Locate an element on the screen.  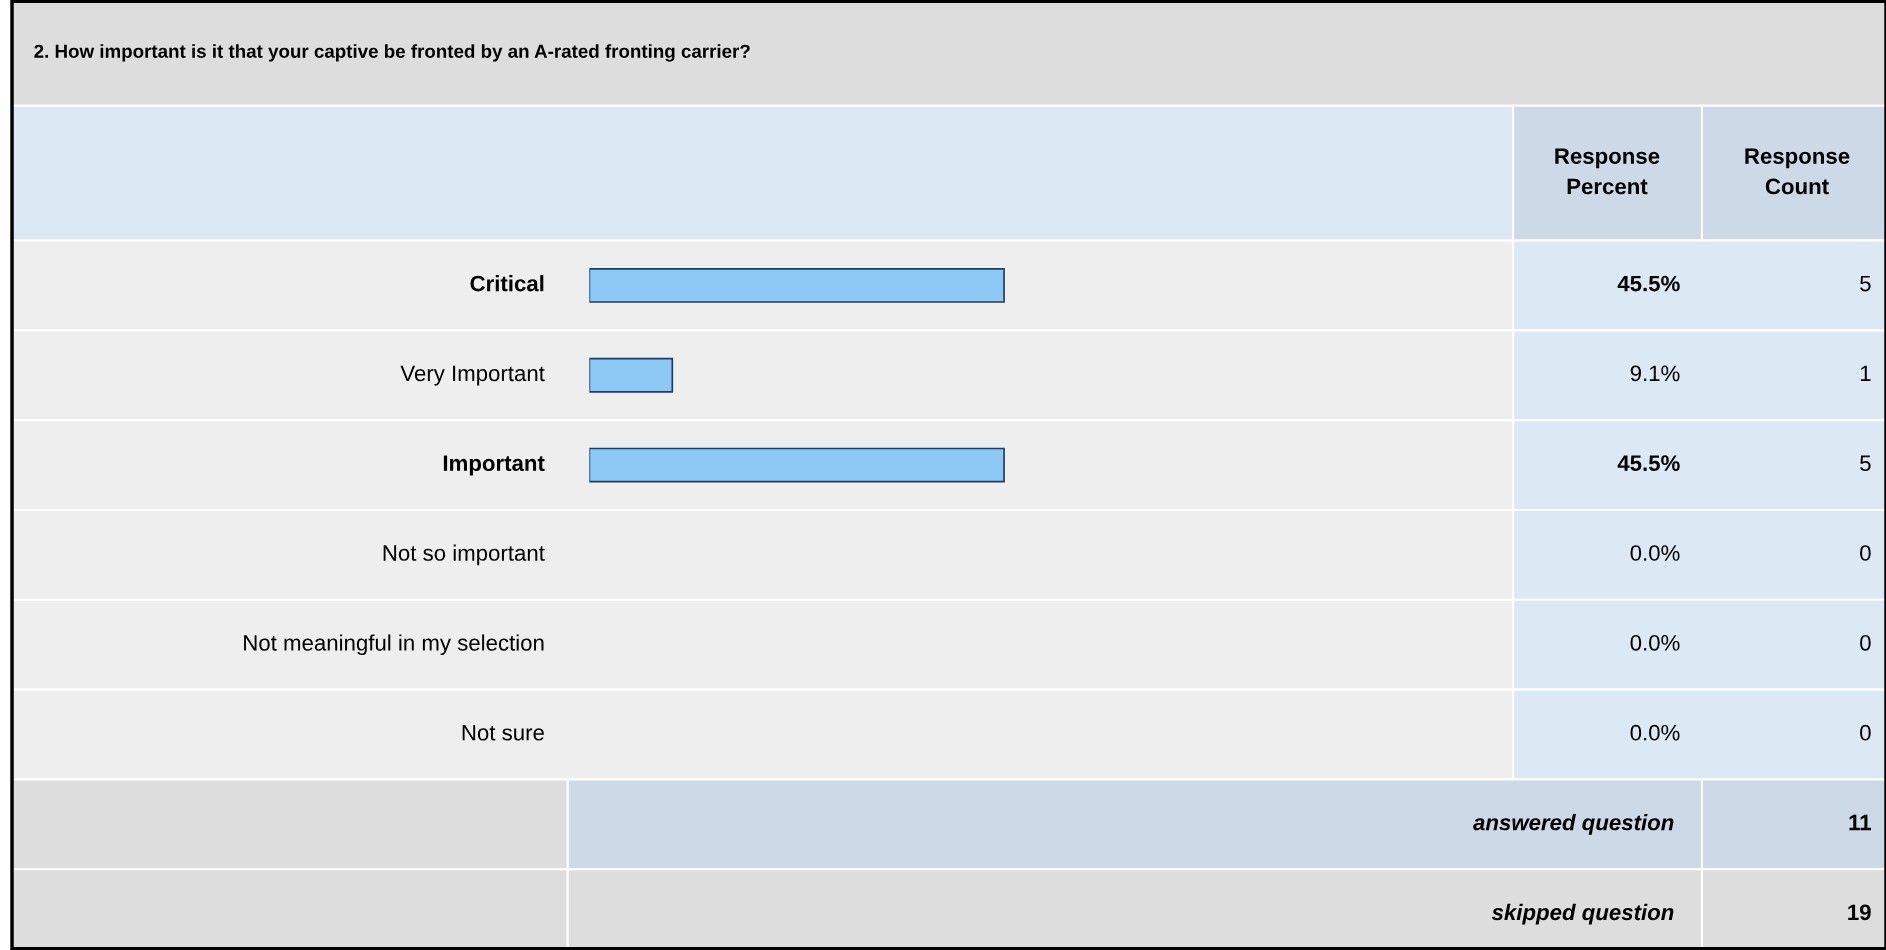
y-tick-label: Very Important is located at coordinates (472, 375).